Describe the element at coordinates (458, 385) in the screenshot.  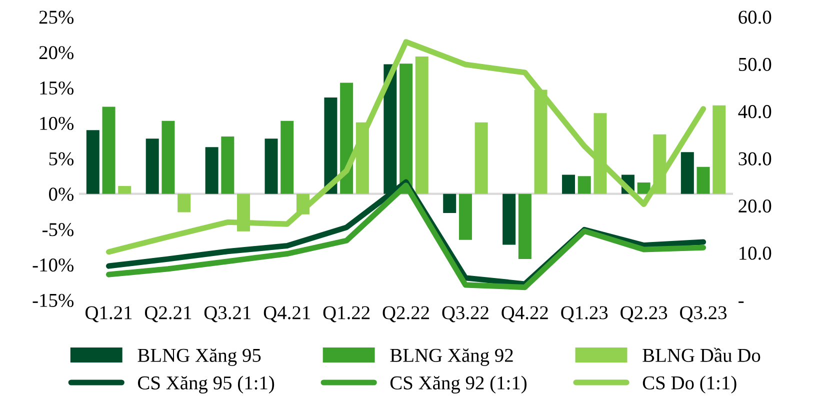
I see `legend-label: CS Xăng 92 (1:1)` at that location.